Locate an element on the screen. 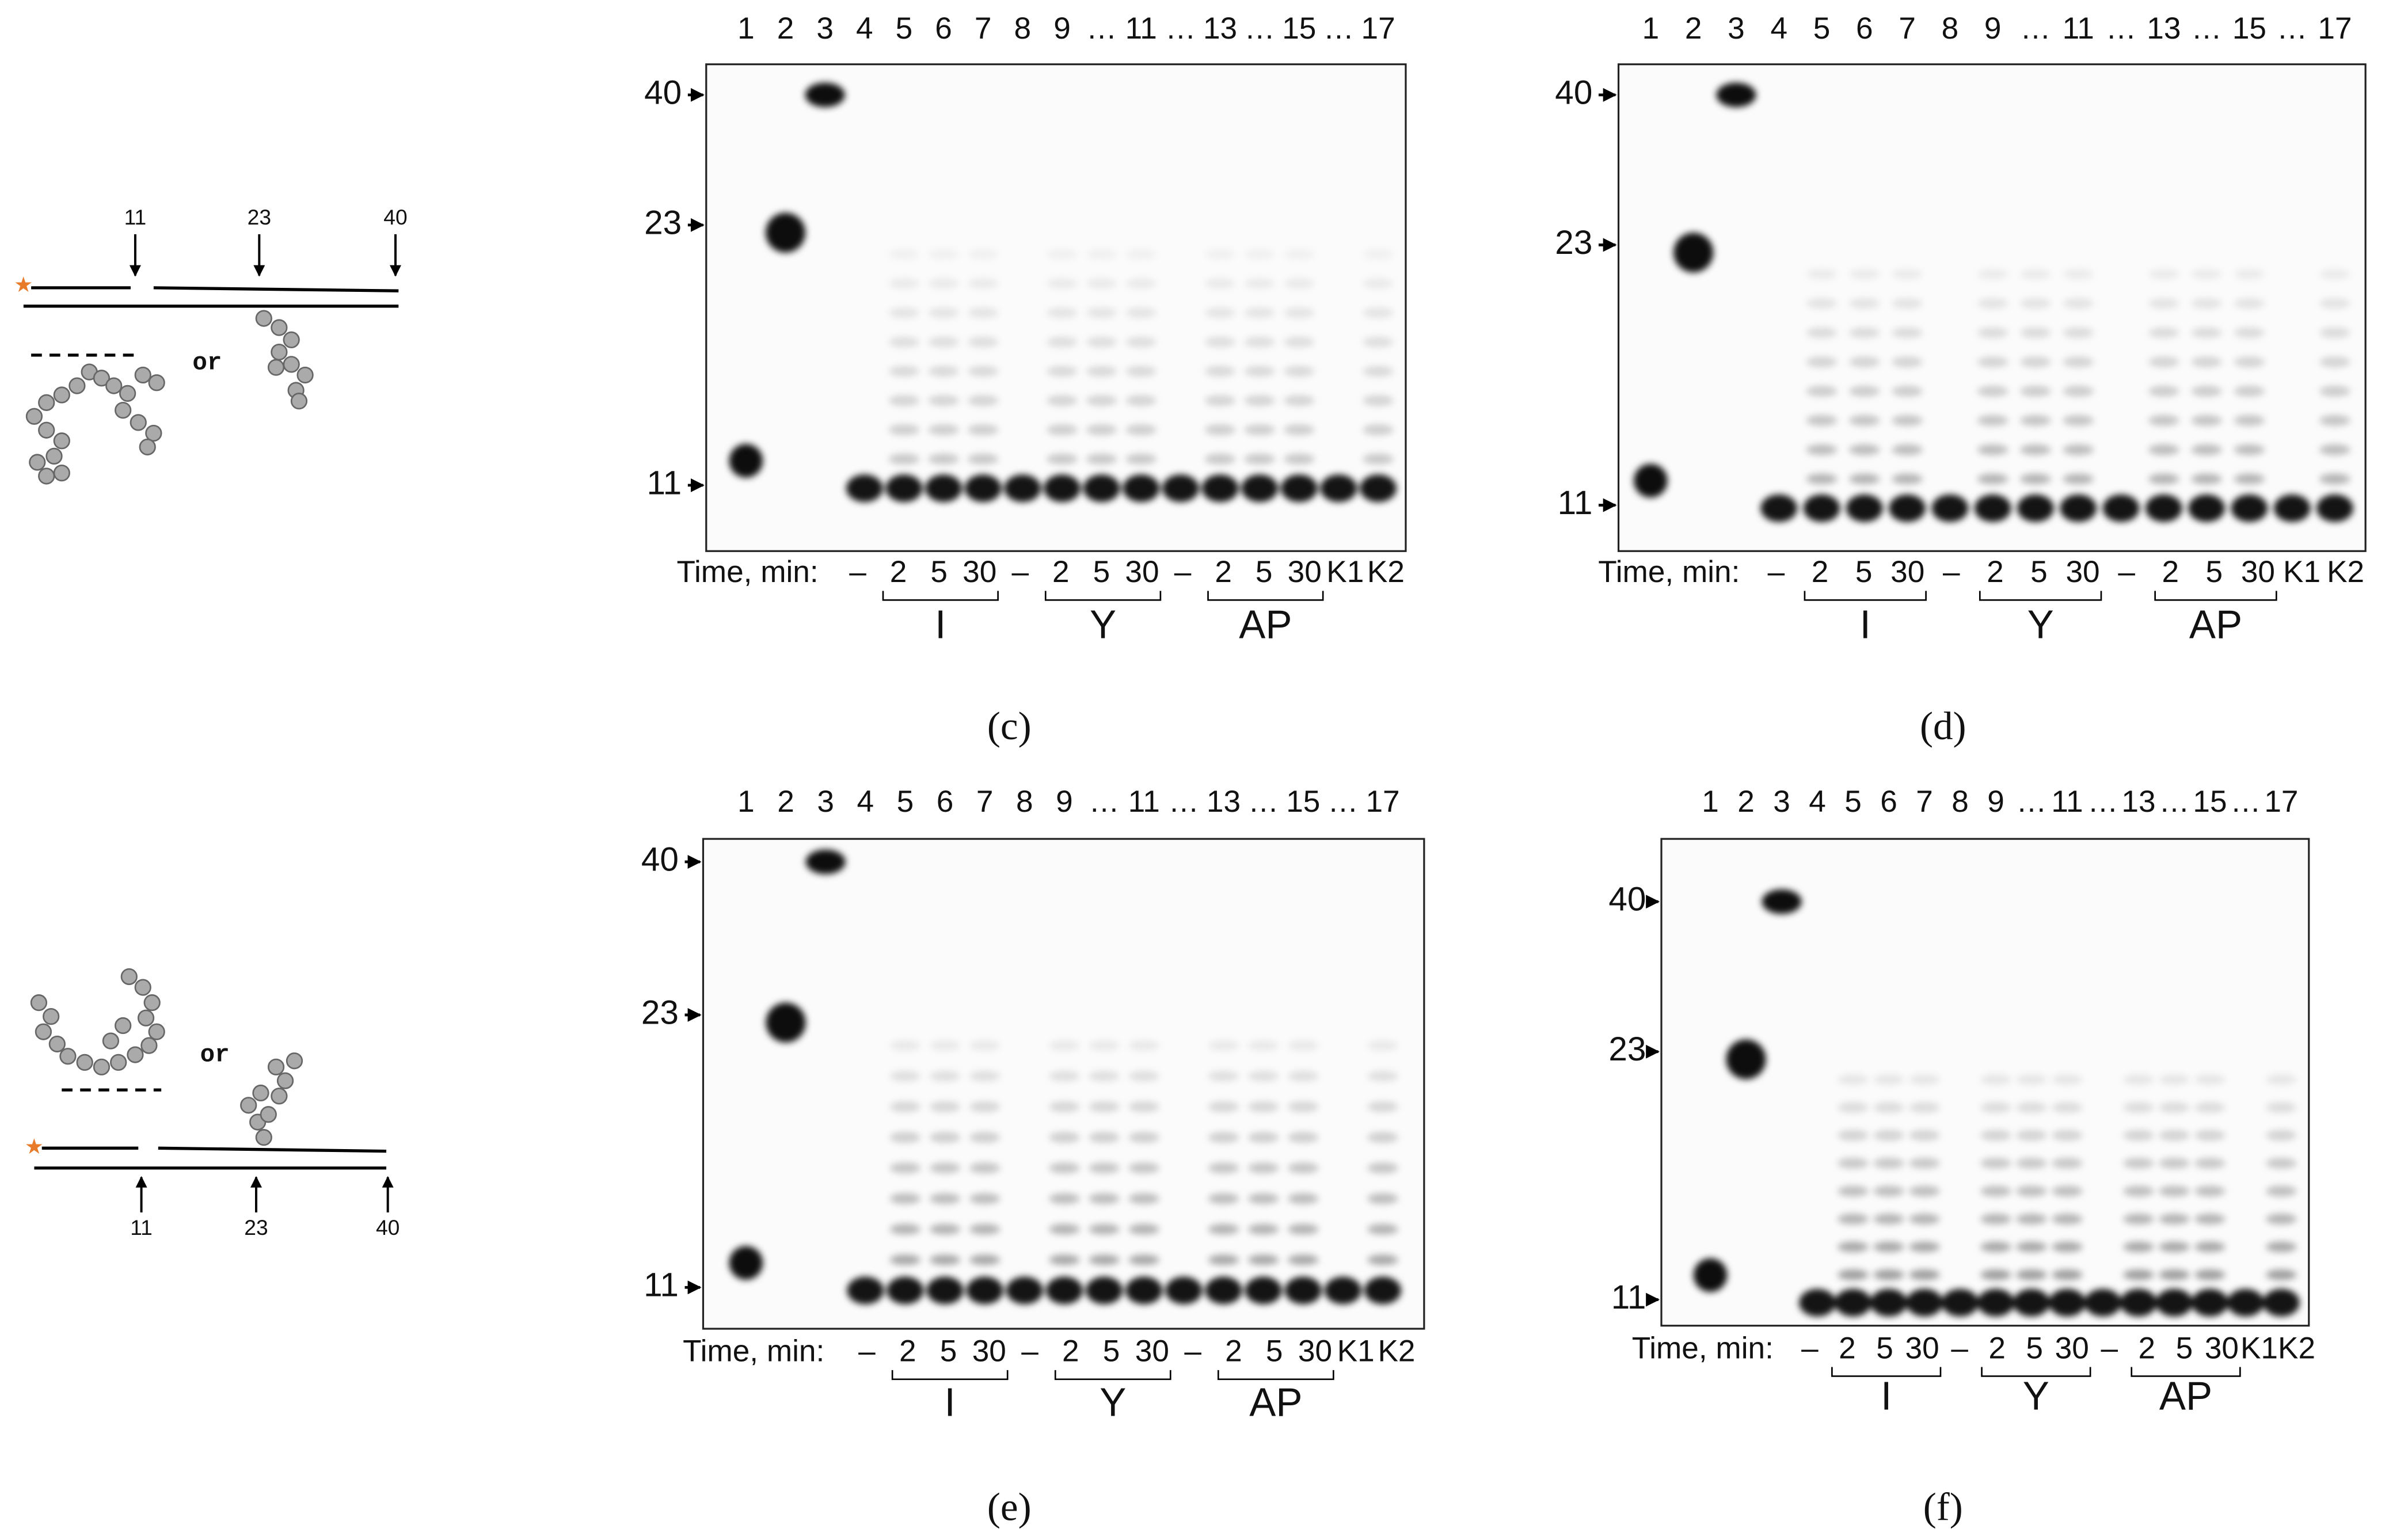 Image resolution: width=2389 pixels, height=1540 pixels. beads is located at coordinates (169, 398).